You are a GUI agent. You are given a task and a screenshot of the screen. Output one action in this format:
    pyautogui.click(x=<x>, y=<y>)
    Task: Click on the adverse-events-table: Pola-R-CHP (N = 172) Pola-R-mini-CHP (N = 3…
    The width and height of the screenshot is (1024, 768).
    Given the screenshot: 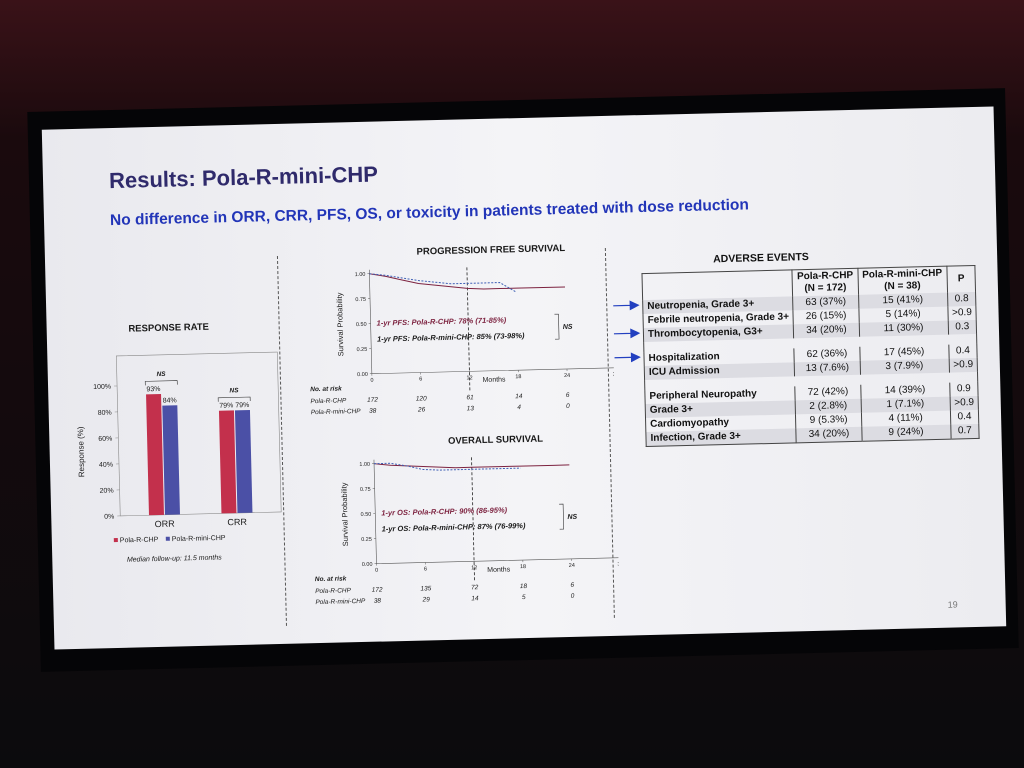 What is the action you would take?
    pyautogui.click(x=795, y=356)
    